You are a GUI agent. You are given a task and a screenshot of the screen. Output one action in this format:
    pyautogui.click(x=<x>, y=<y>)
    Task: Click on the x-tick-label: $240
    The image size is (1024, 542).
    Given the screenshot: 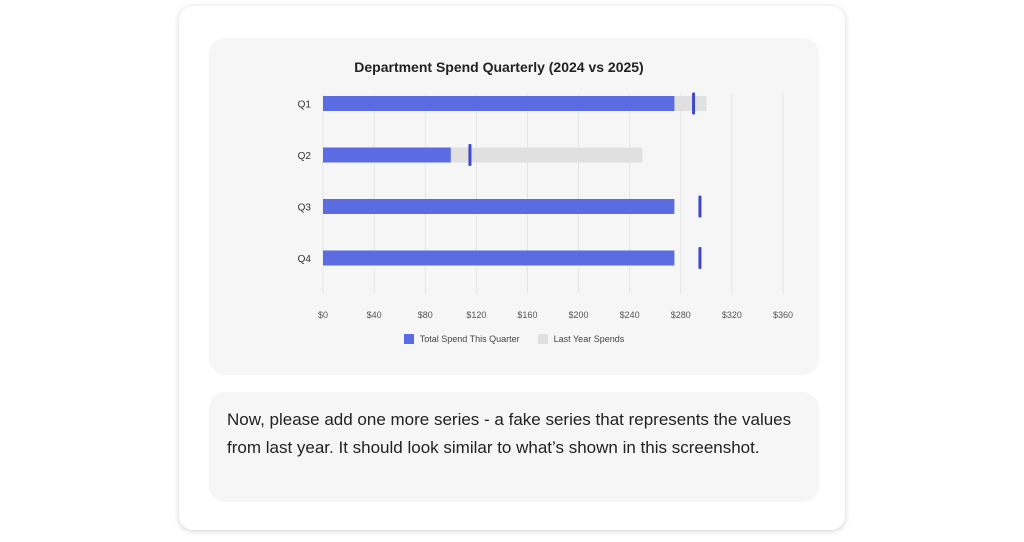 What is the action you would take?
    pyautogui.click(x=630, y=315)
    